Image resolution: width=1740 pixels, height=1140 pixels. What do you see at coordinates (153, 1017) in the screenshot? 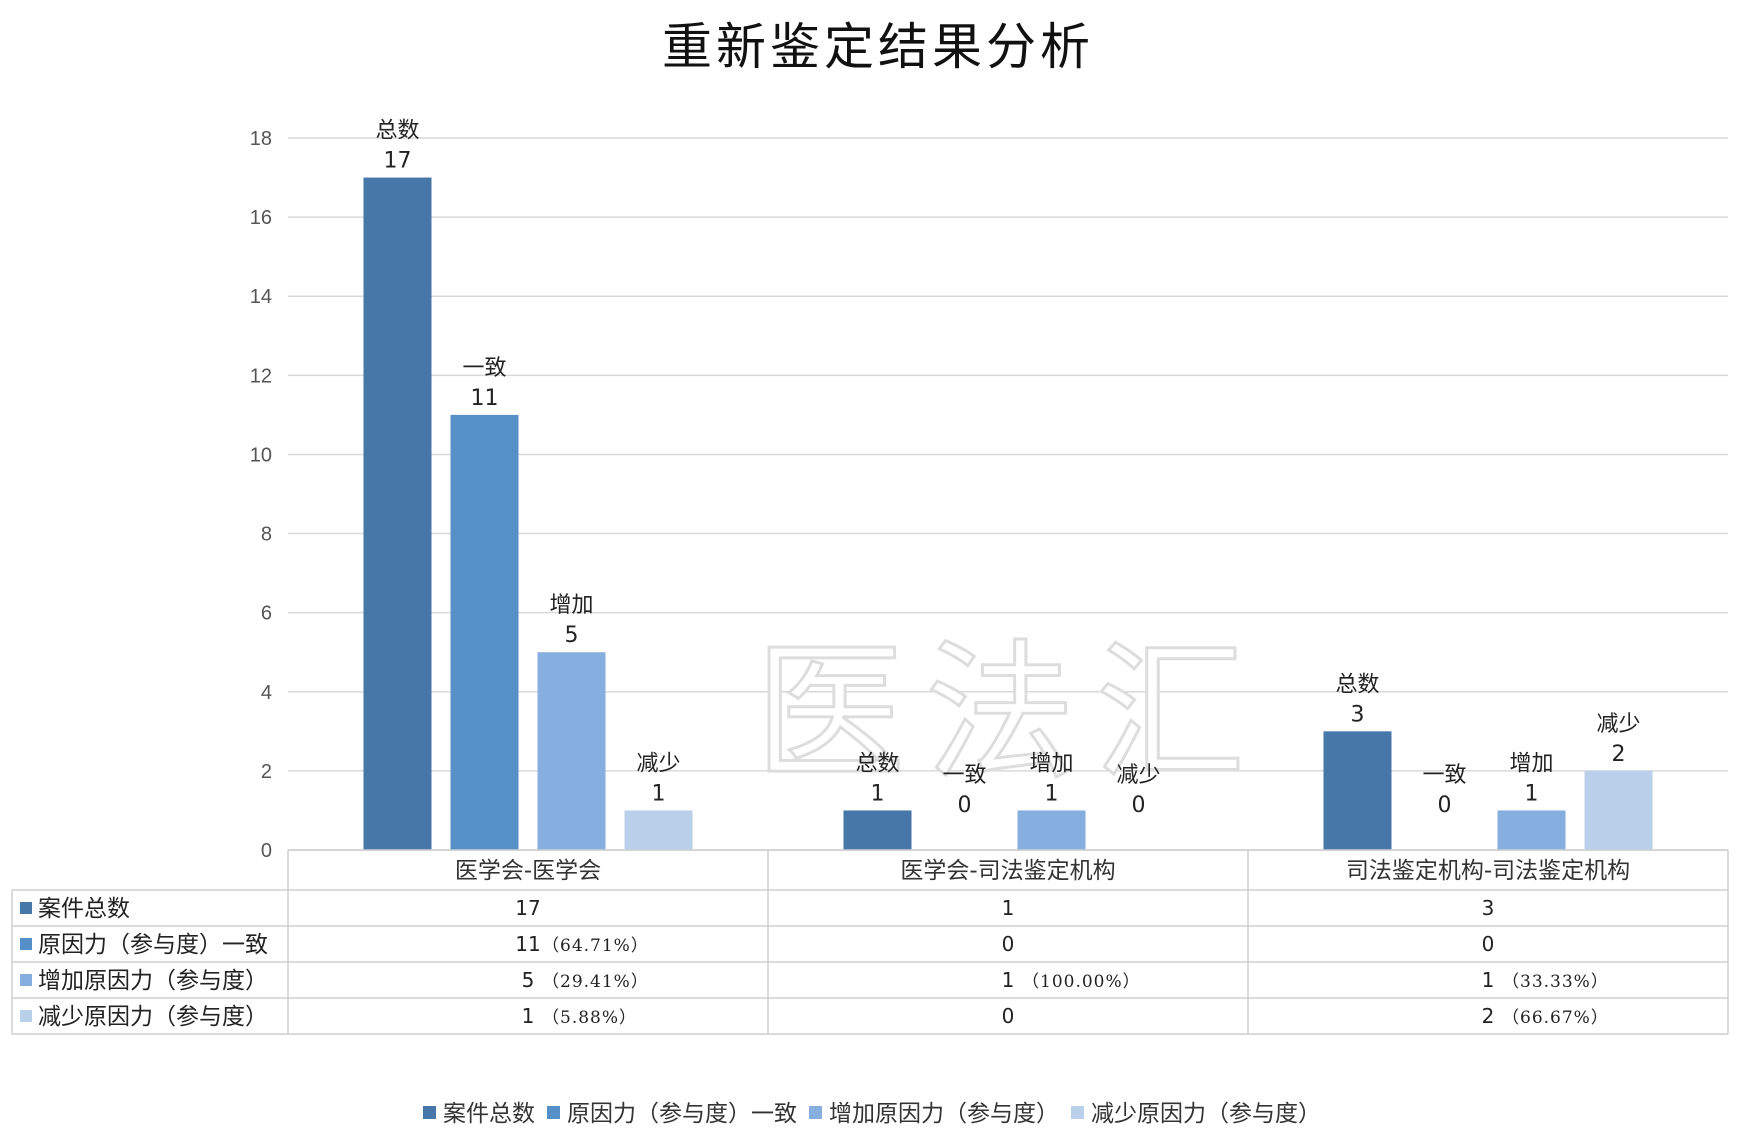
I see `row-label: 减少原因力（参与度）` at bounding box center [153, 1017].